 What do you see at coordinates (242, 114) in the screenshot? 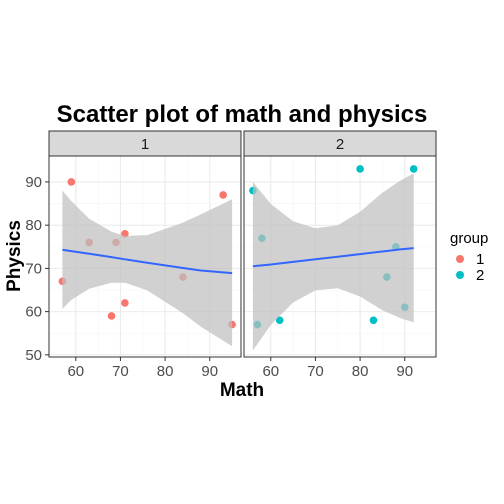
I see `chart-title: Scatter plot of math and physics` at bounding box center [242, 114].